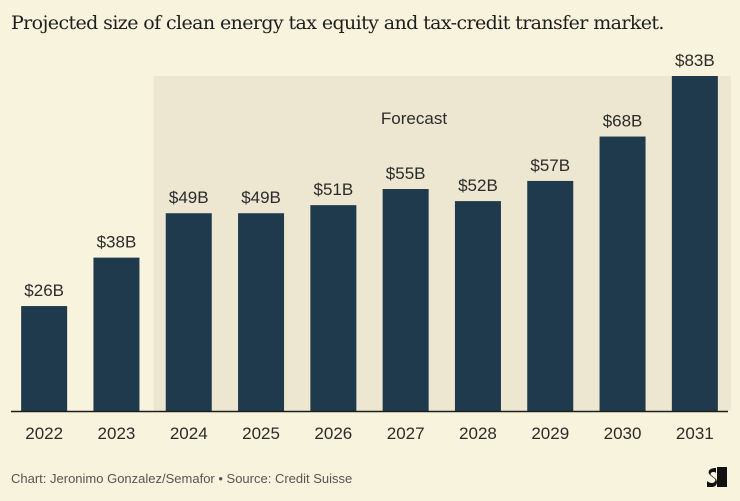 Image resolution: width=740 pixels, height=501 pixels. What do you see at coordinates (622, 273) in the screenshot?
I see `bar-2030` at bounding box center [622, 273].